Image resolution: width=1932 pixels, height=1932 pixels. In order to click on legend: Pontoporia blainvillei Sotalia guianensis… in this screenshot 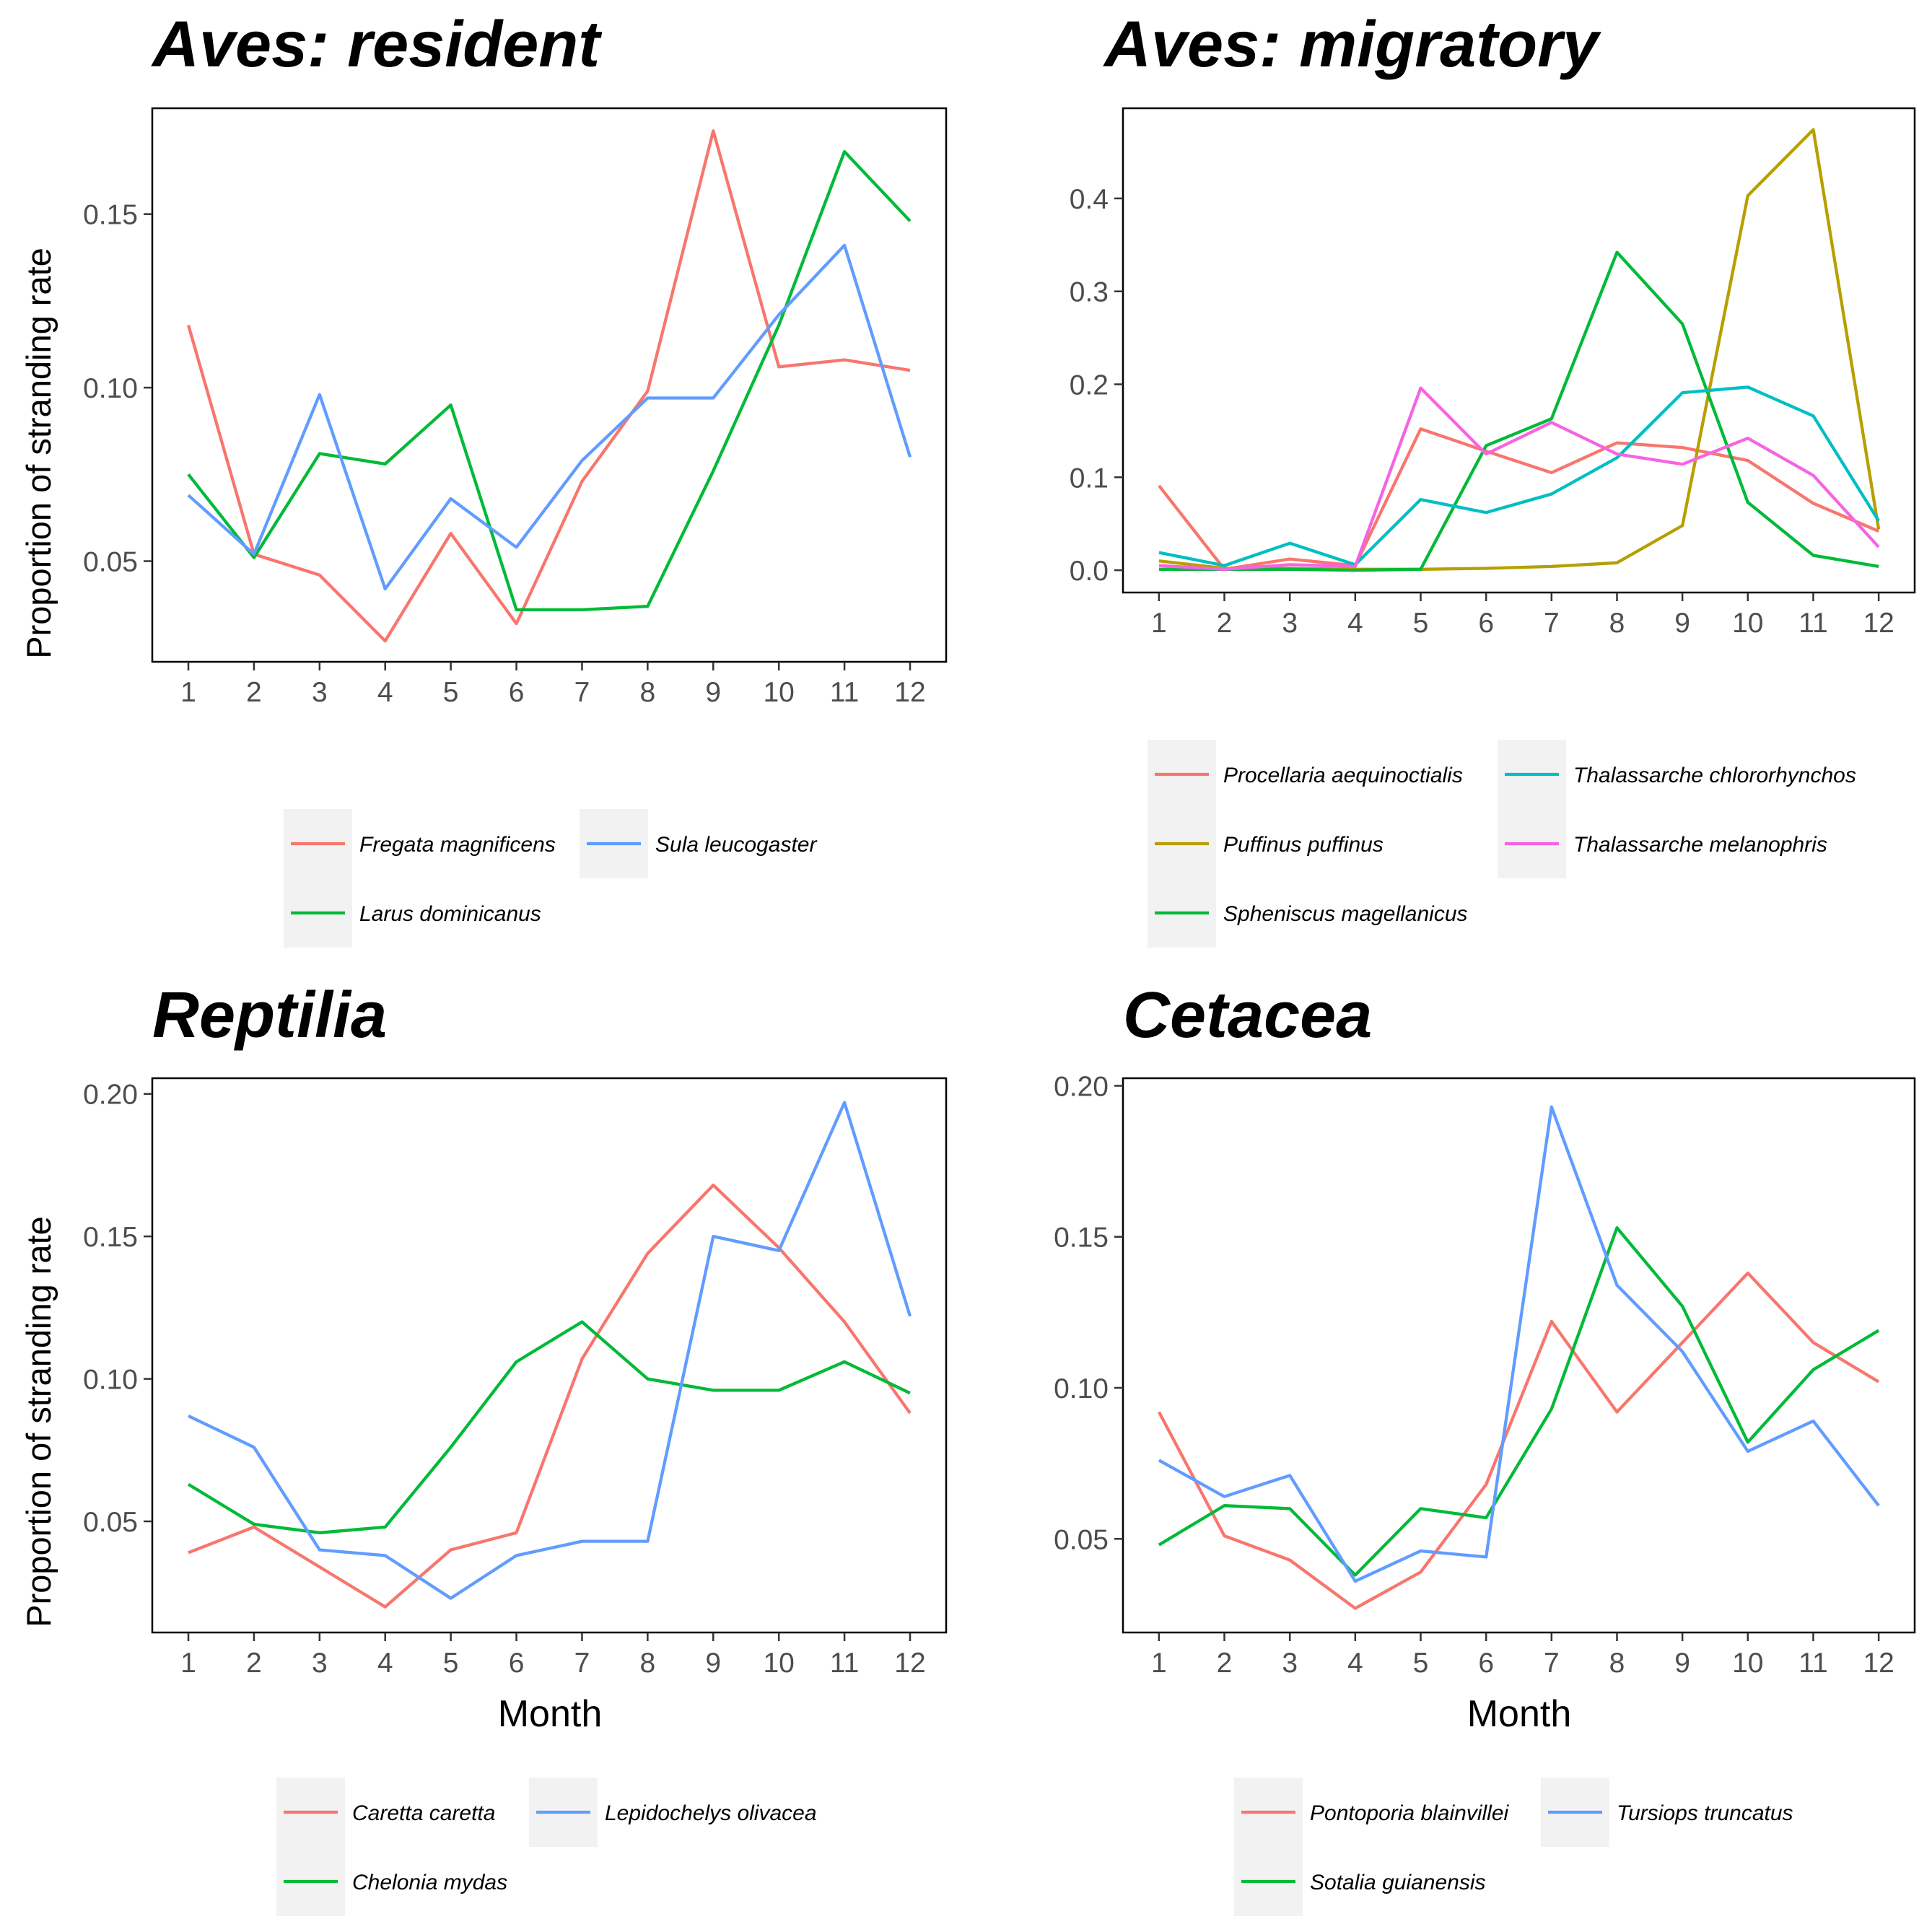, I will do `click(1513, 1847)`.